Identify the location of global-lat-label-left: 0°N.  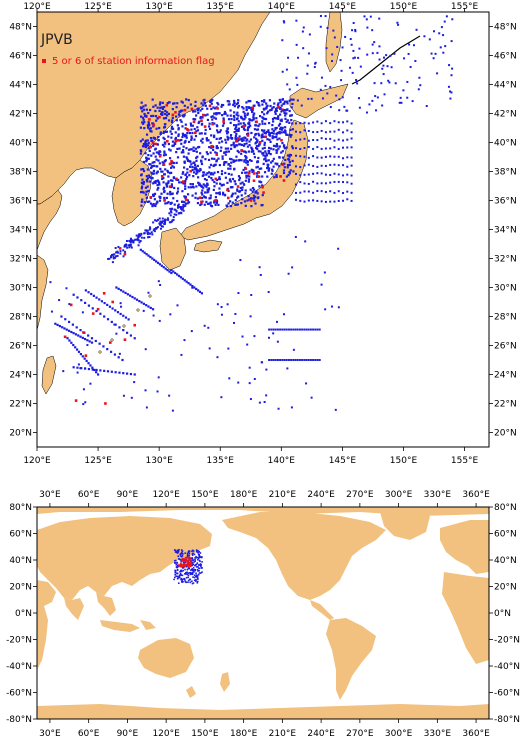
(23, 614).